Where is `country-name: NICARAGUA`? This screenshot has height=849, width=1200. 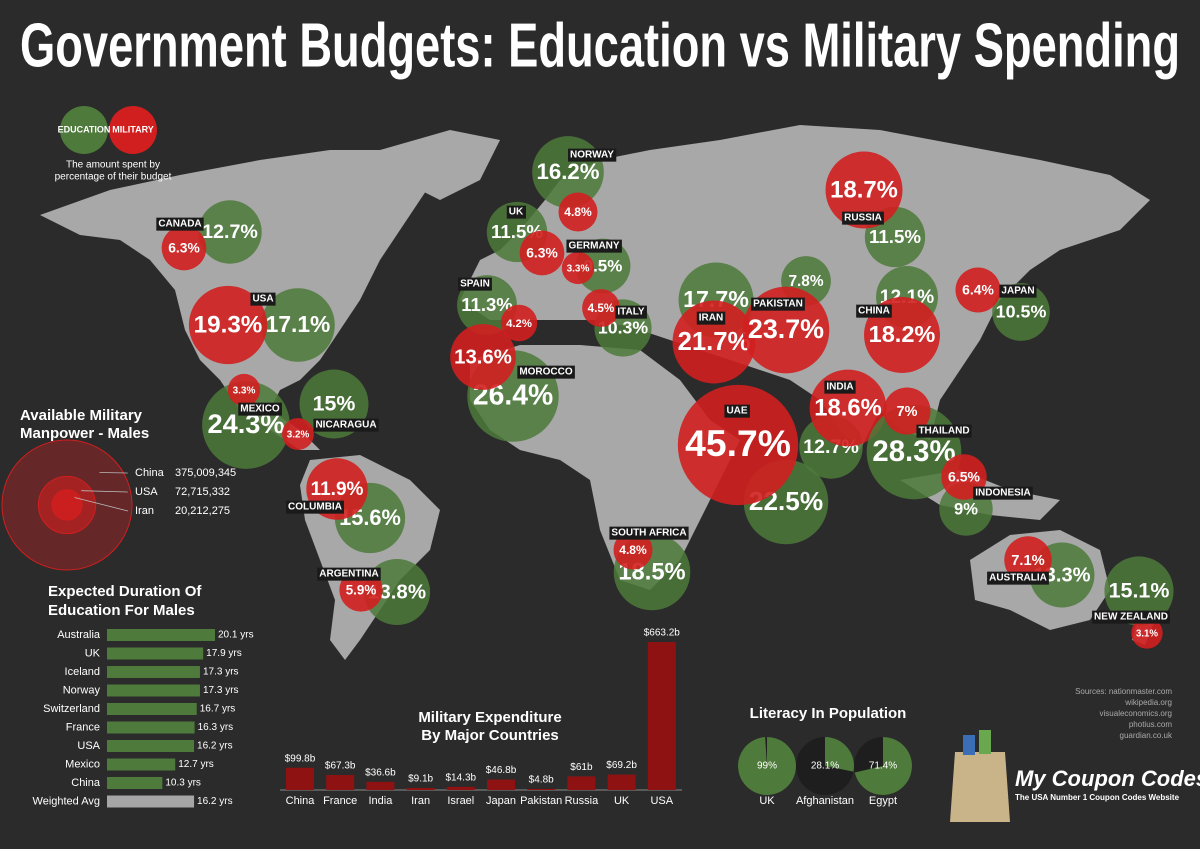
country-name: NICARAGUA is located at coordinates (345, 425).